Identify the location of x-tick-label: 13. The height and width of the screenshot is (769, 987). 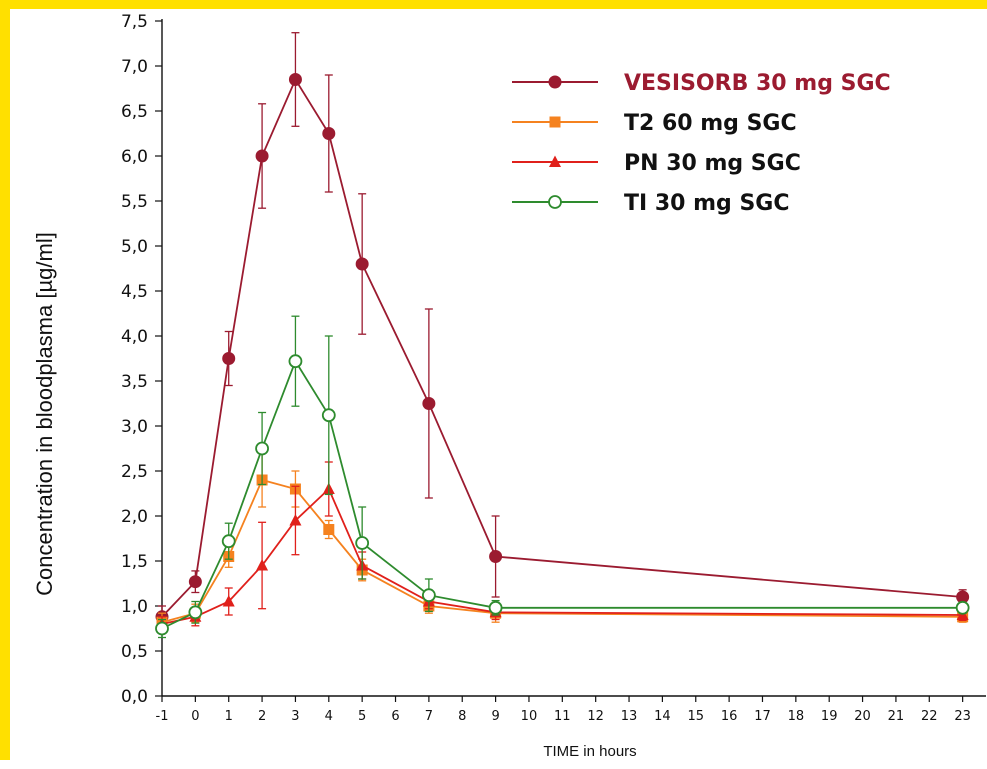
(629, 716).